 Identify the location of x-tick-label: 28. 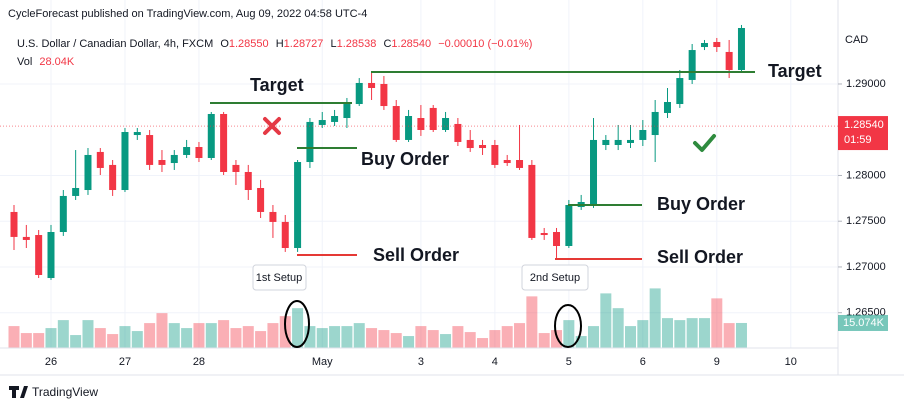
(199, 362).